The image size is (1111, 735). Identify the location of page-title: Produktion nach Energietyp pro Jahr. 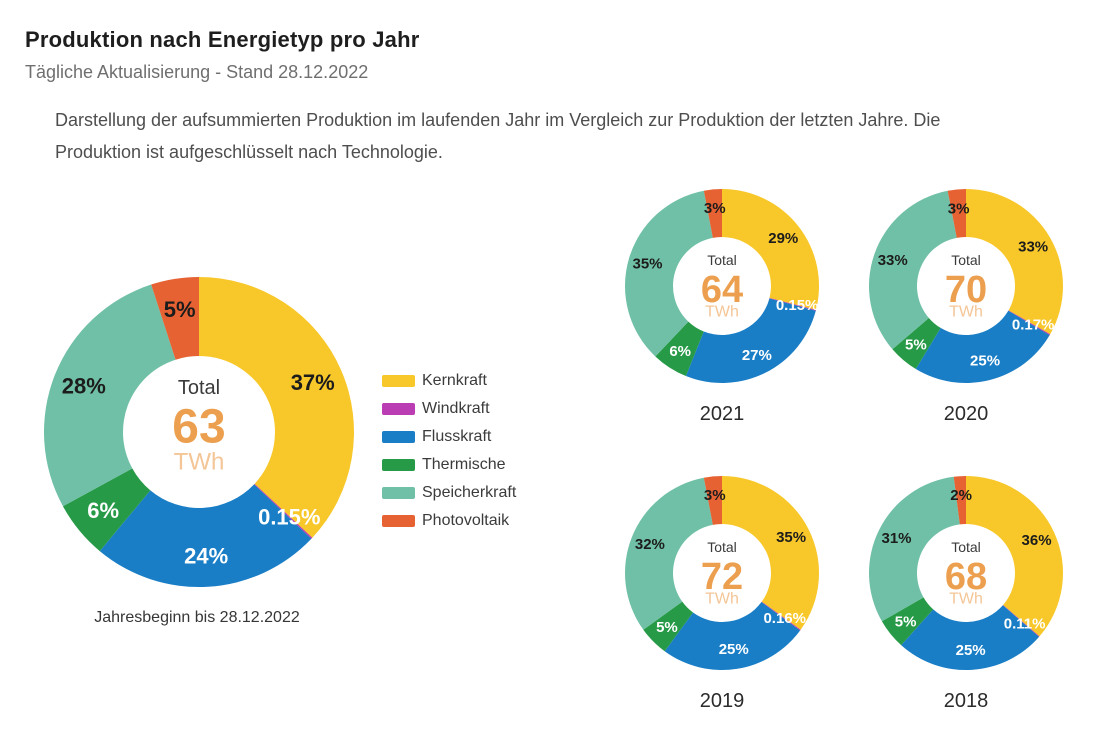
(222, 39).